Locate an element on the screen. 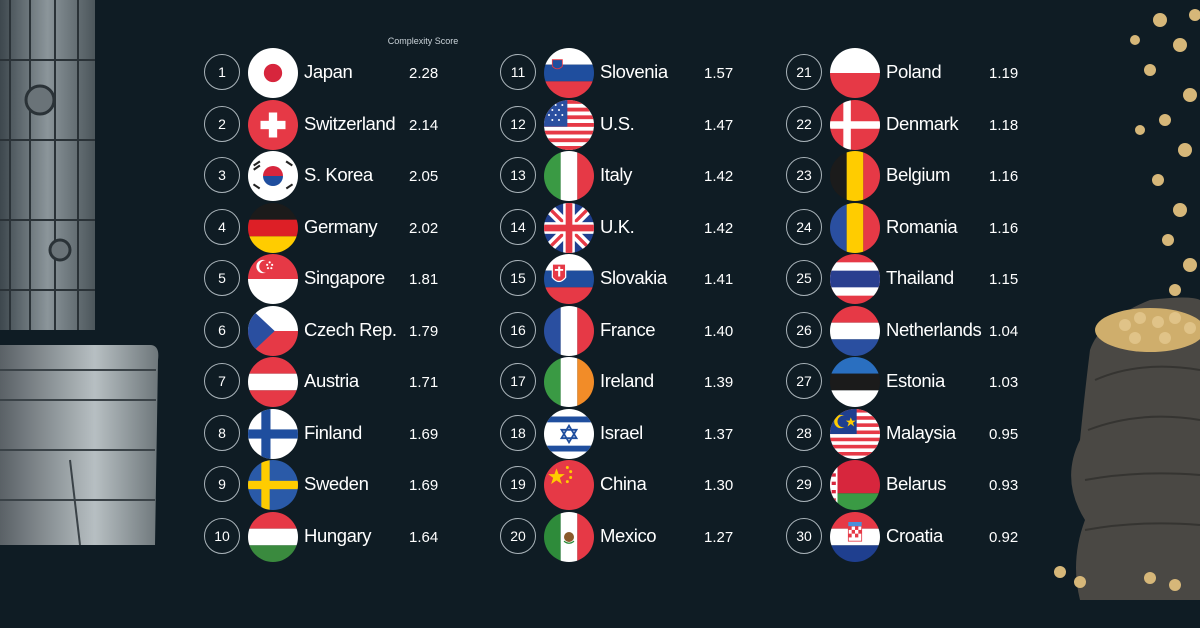  complexity-score-value: 1.41 is located at coordinates (719, 279).